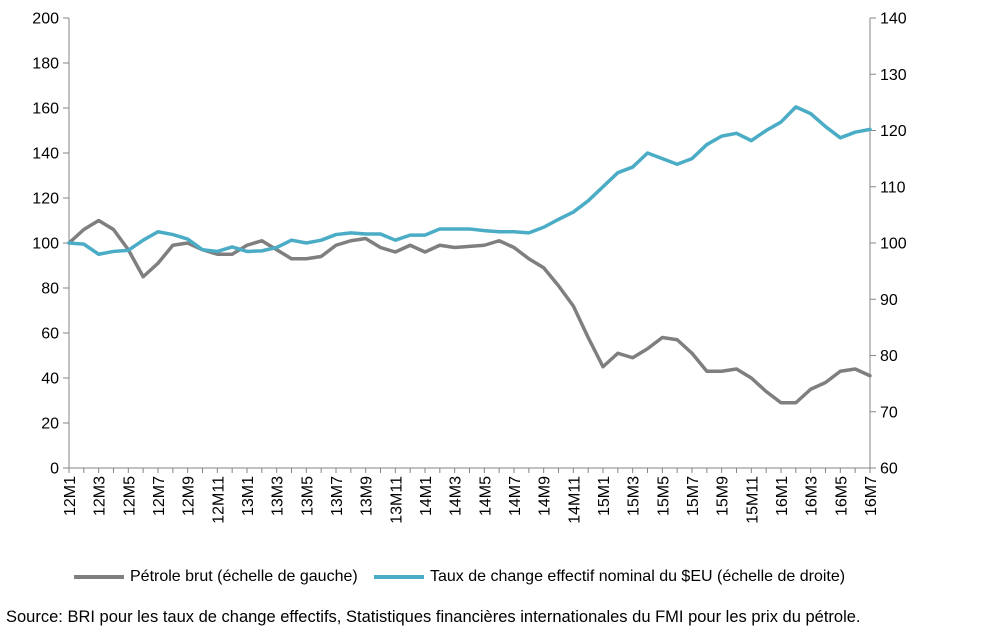 The height and width of the screenshot is (643, 1000). What do you see at coordinates (485, 496) in the screenshot?
I see `x-tick-label: 14M5` at bounding box center [485, 496].